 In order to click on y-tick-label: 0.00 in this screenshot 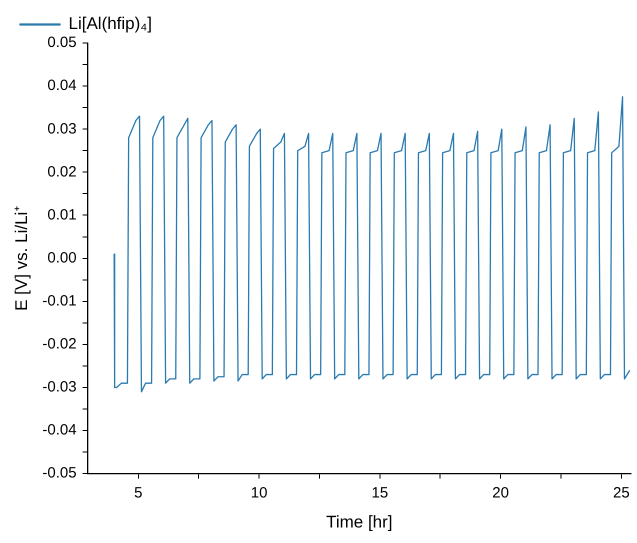, I will do `click(62, 257)`.